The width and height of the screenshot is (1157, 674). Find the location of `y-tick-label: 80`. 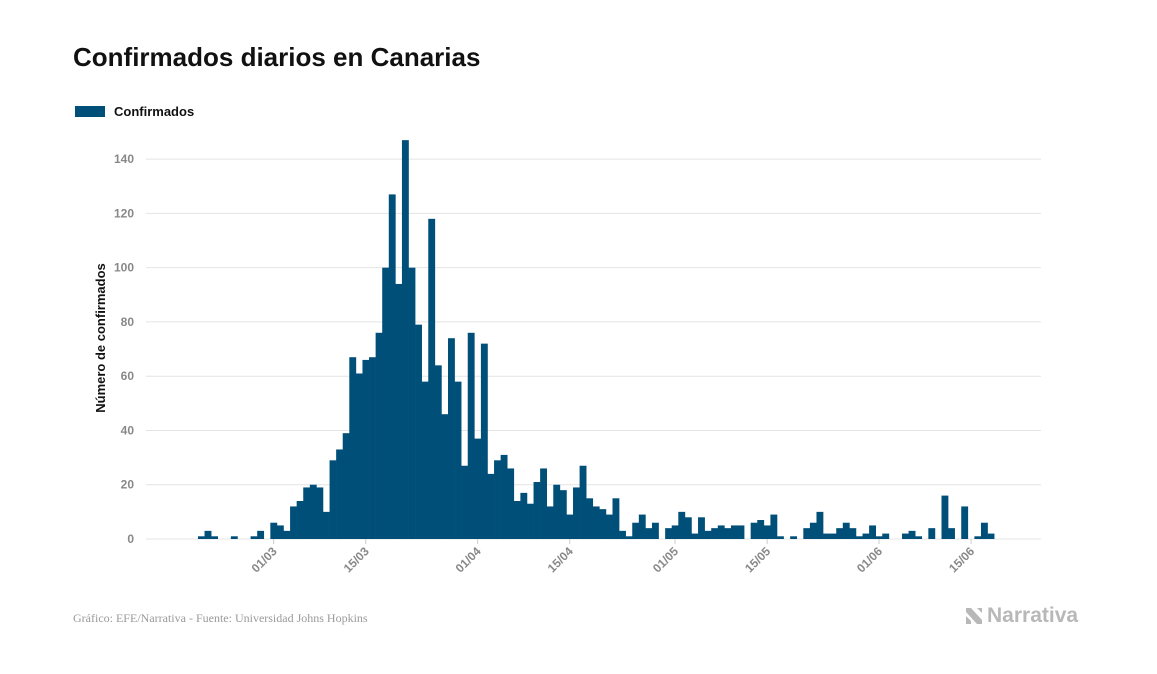

y-tick-label: 80 is located at coordinates (128, 322).